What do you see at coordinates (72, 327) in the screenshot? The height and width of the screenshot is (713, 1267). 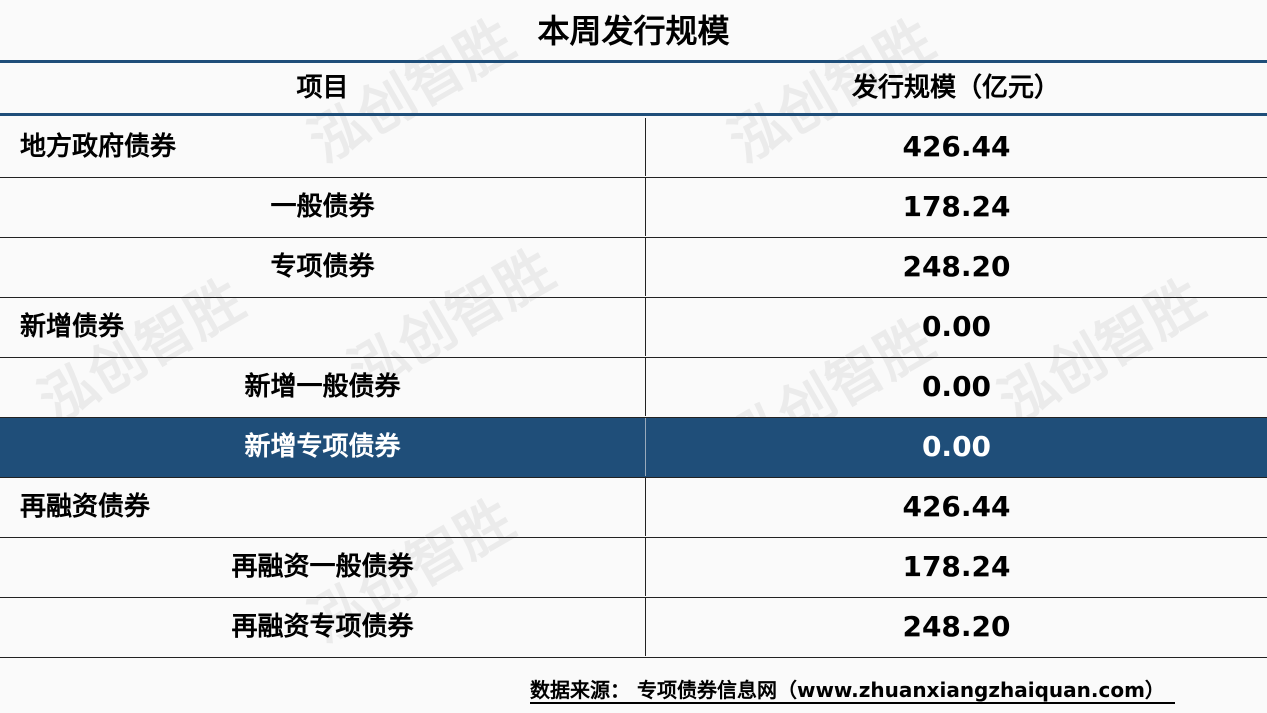 I see `row-label: 新增债券` at bounding box center [72, 327].